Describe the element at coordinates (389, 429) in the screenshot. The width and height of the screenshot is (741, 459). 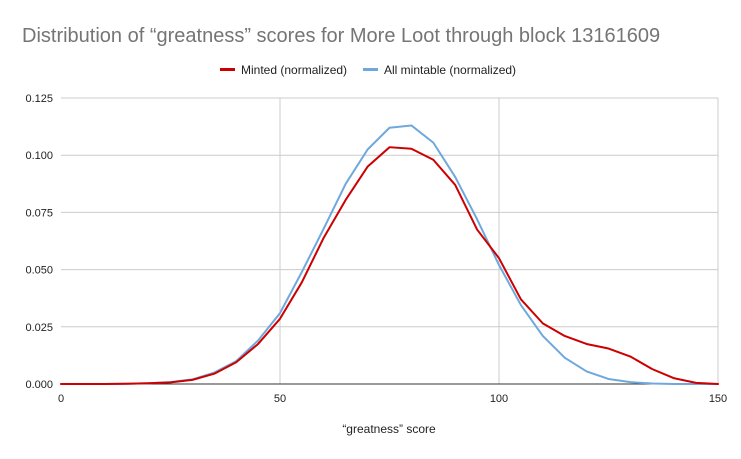
I see `x-axis-label: “greatness” score` at that location.